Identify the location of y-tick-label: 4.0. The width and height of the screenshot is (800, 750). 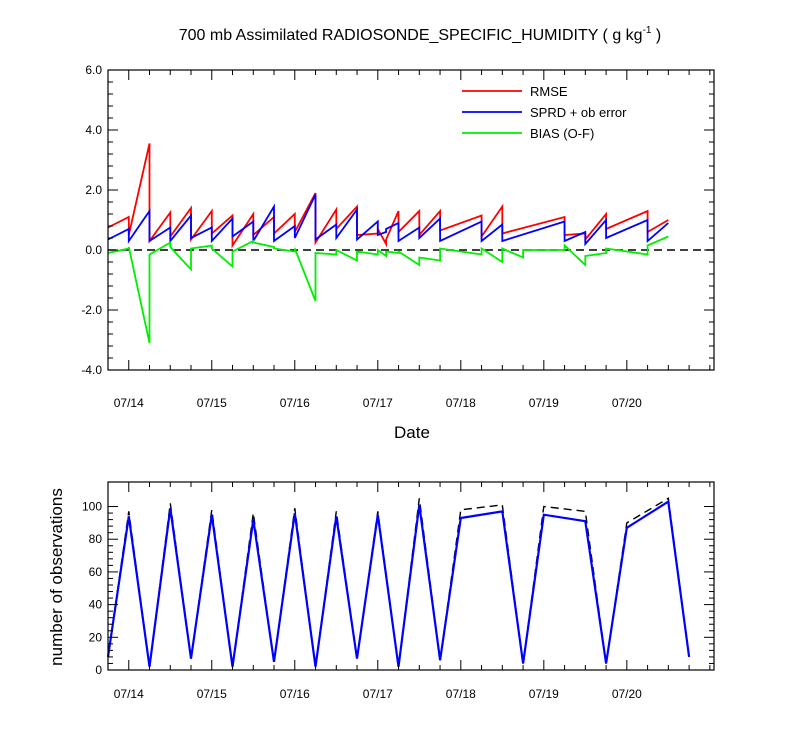
(93, 130).